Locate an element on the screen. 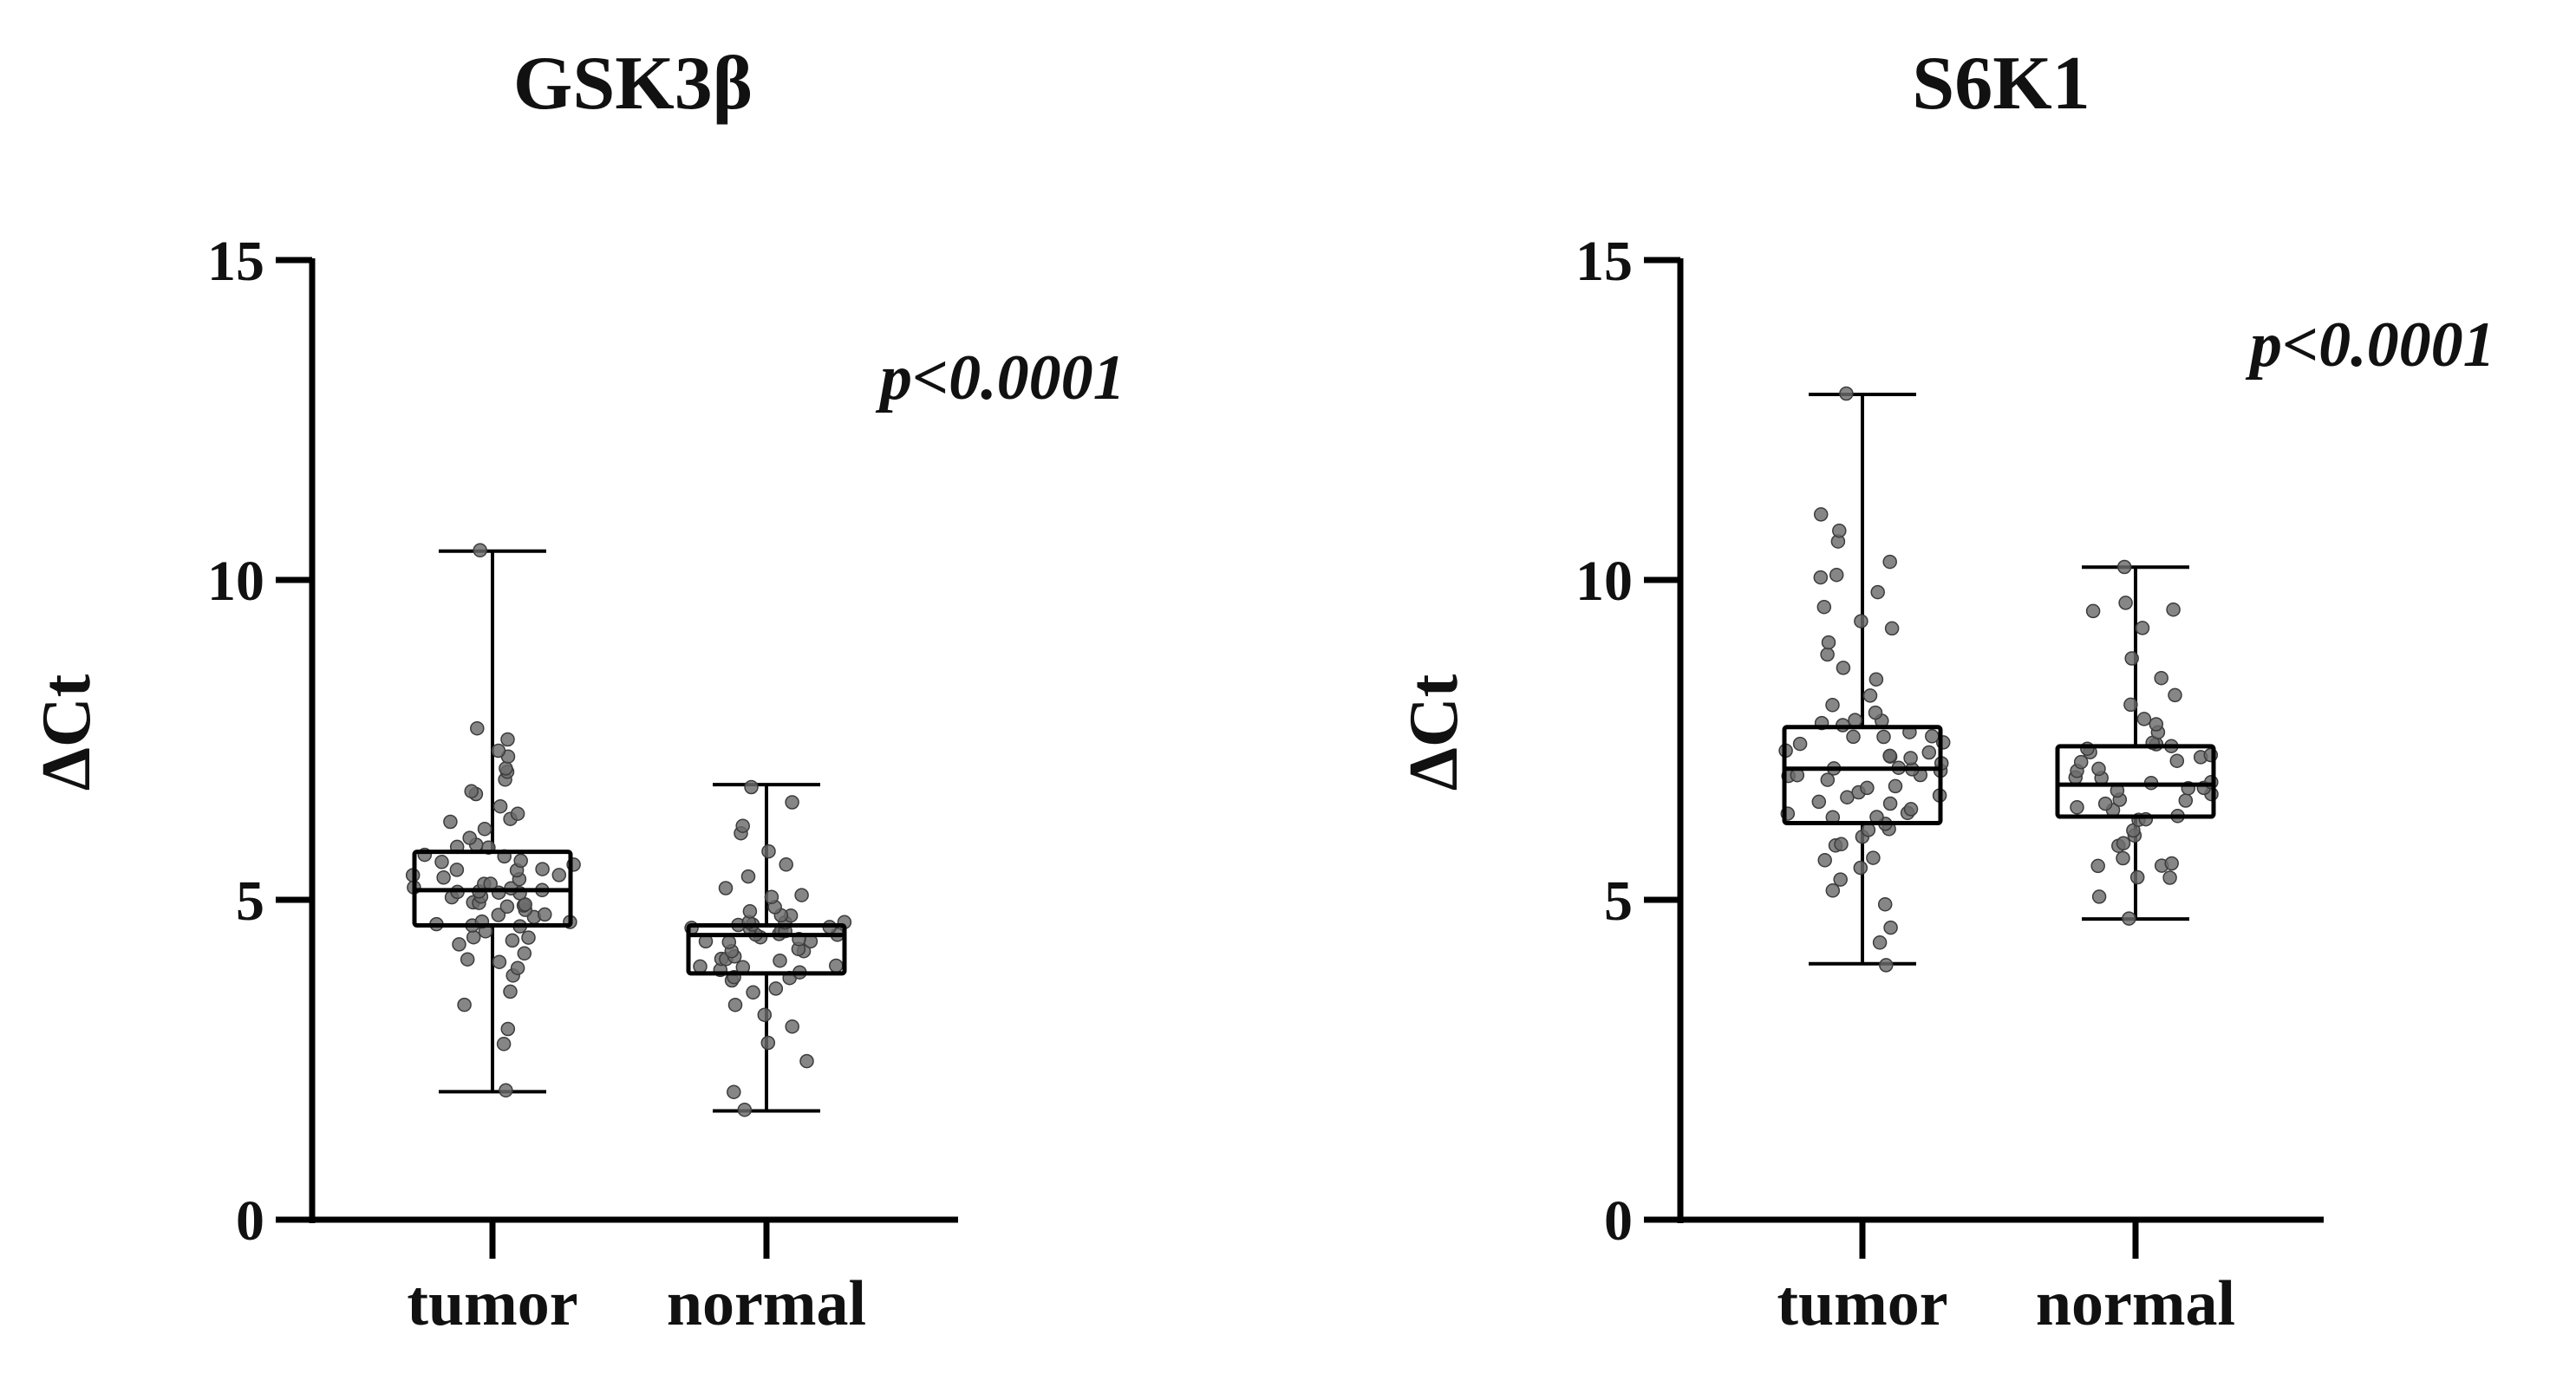 The height and width of the screenshot is (1387, 2576). y-tick-label: 10 is located at coordinates (236, 581).